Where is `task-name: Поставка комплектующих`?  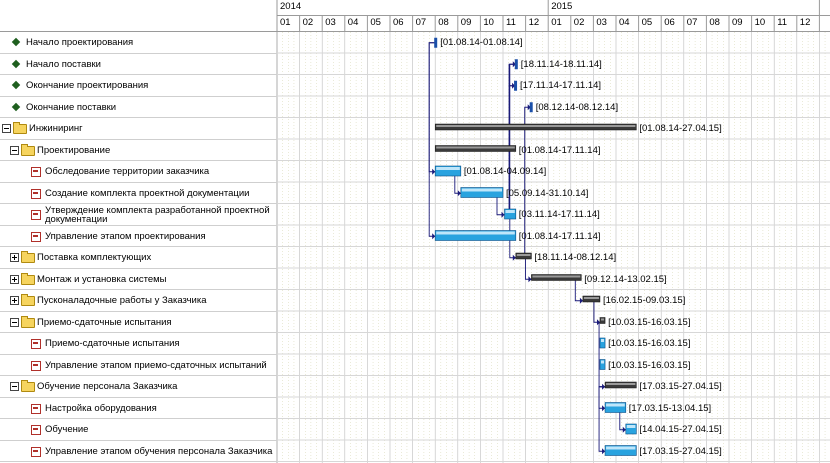 task-name: Поставка комплектующих is located at coordinates (94, 257).